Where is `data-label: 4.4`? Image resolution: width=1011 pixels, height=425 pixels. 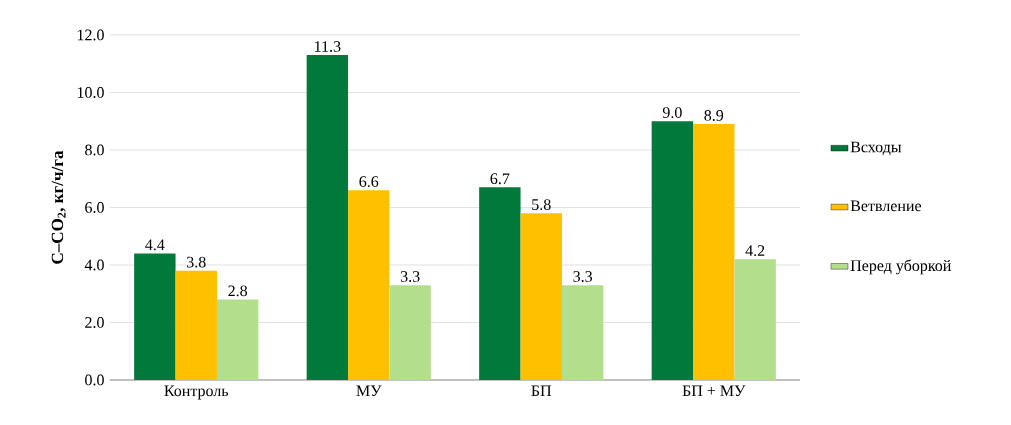 data-label: 4.4 is located at coordinates (155, 245).